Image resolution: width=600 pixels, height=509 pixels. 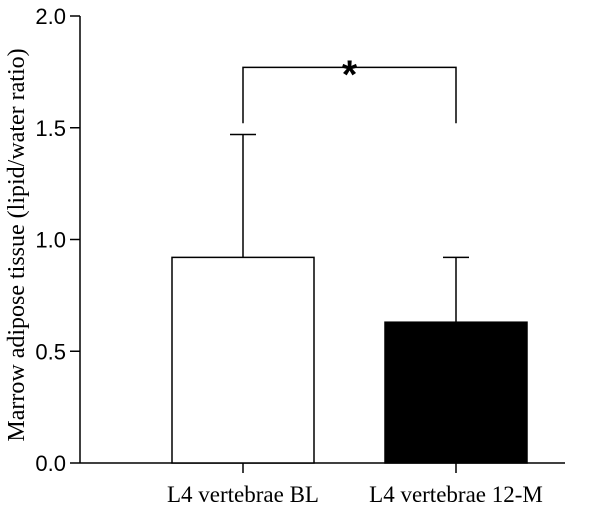 What do you see at coordinates (50, 16) in the screenshot?
I see `y-tick-label: 2.0` at bounding box center [50, 16].